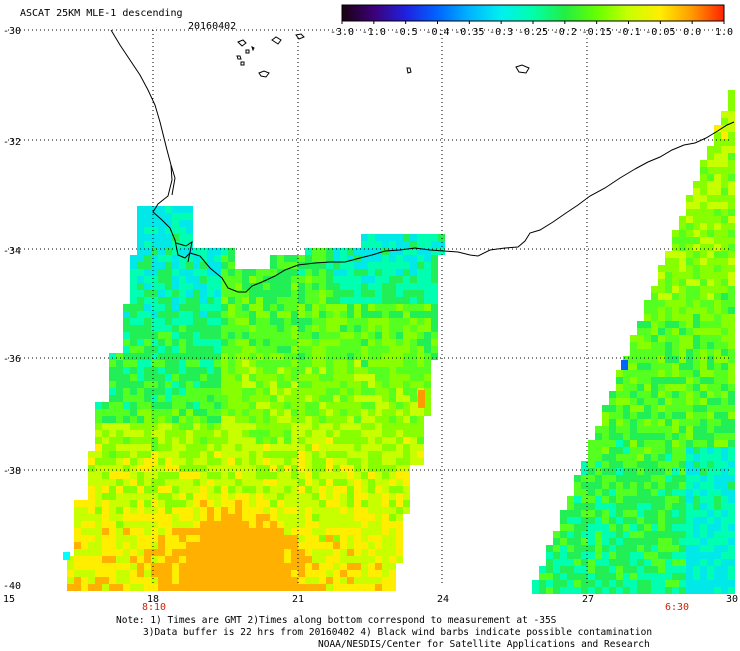 The width and height of the screenshot is (740, 651). Describe the element at coordinates (443, 599) in the screenshot. I see `x-tick-label: 24` at that location.